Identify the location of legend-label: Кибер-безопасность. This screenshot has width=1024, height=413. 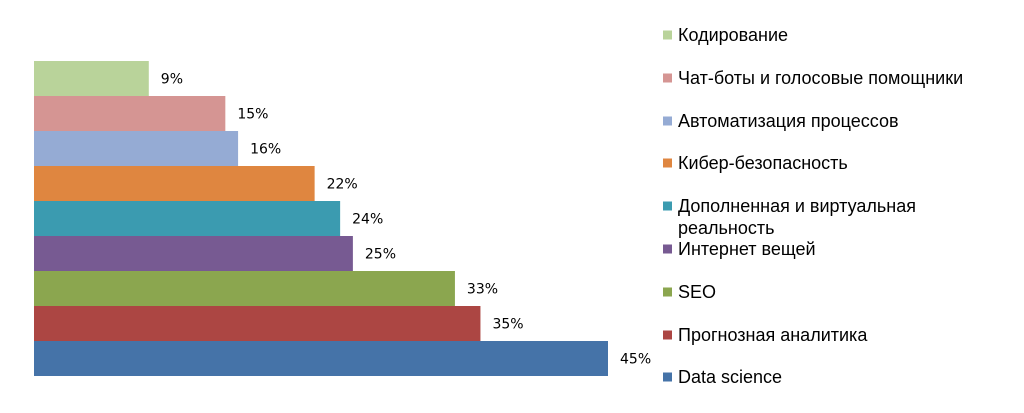
(763, 163).